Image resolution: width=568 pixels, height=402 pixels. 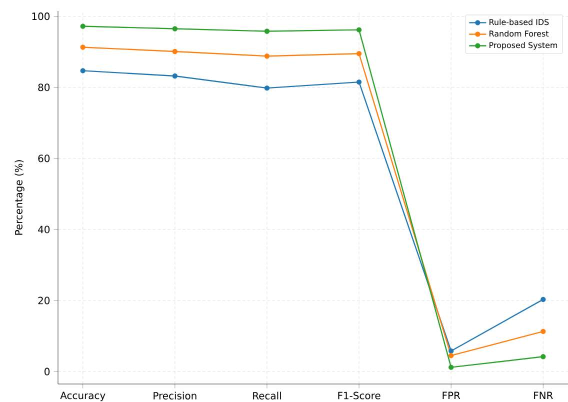 I want to click on x-tick-label: Precision, so click(x=175, y=396).